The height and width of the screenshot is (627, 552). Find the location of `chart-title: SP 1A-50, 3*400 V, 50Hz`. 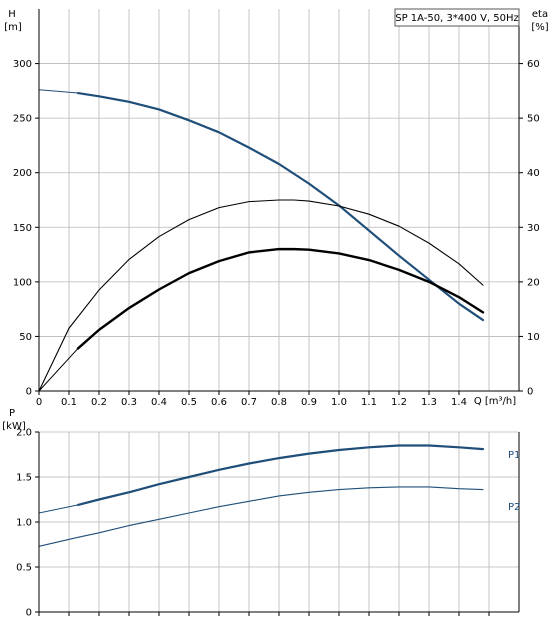

chart-title: SP 1A-50, 3*400 V, 50Hz is located at coordinates (457, 18).